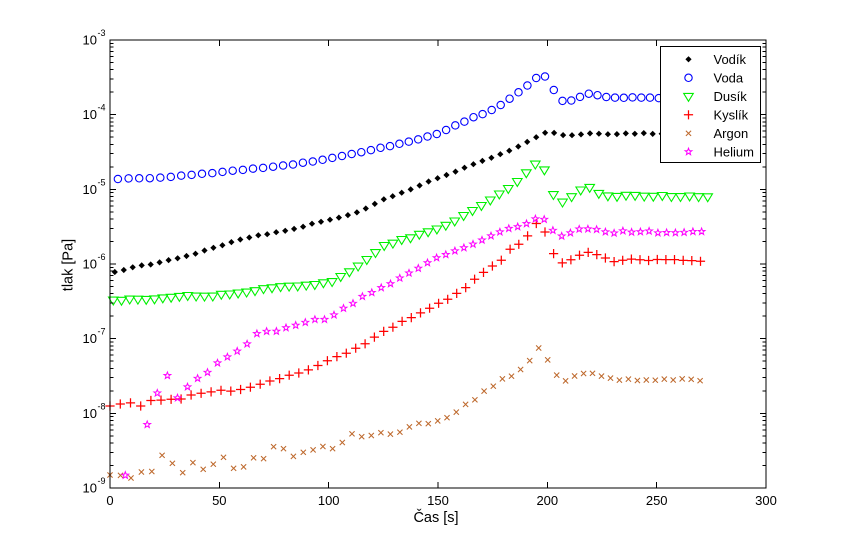 This screenshot has height=549, width=845. Describe the element at coordinates (109, 500) in the screenshot. I see `svg-text: 0` at that location.